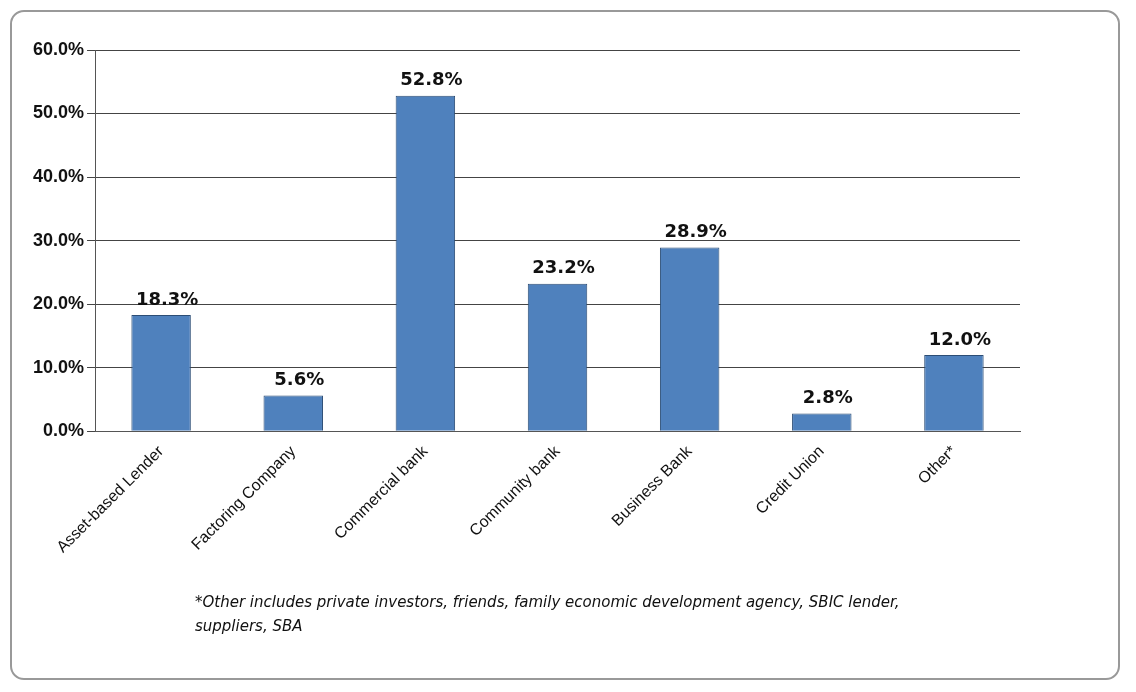  What do you see at coordinates (431, 79) in the screenshot?
I see `data-label: 52.8%` at bounding box center [431, 79].